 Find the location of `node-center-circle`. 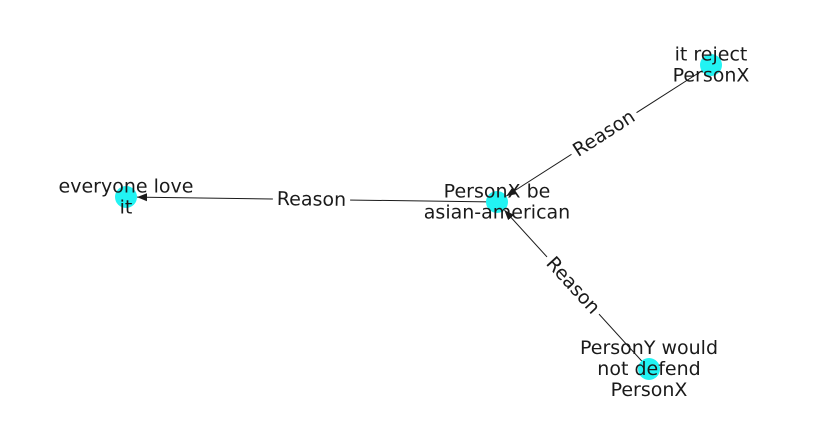

node-center-circle is located at coordinates (497, 202).